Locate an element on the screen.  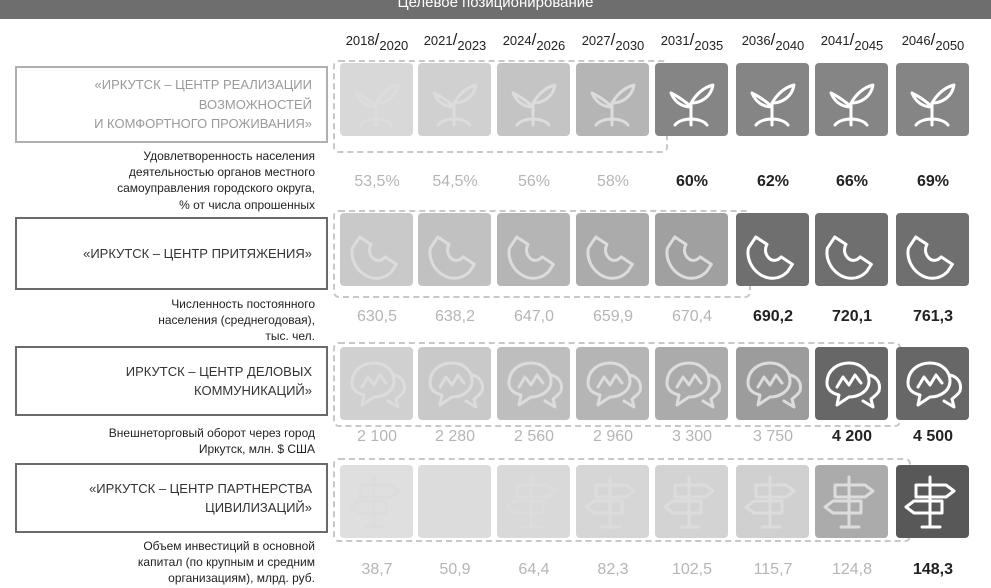
period-header: 2036/2040 is located at coordinates (773, 41).